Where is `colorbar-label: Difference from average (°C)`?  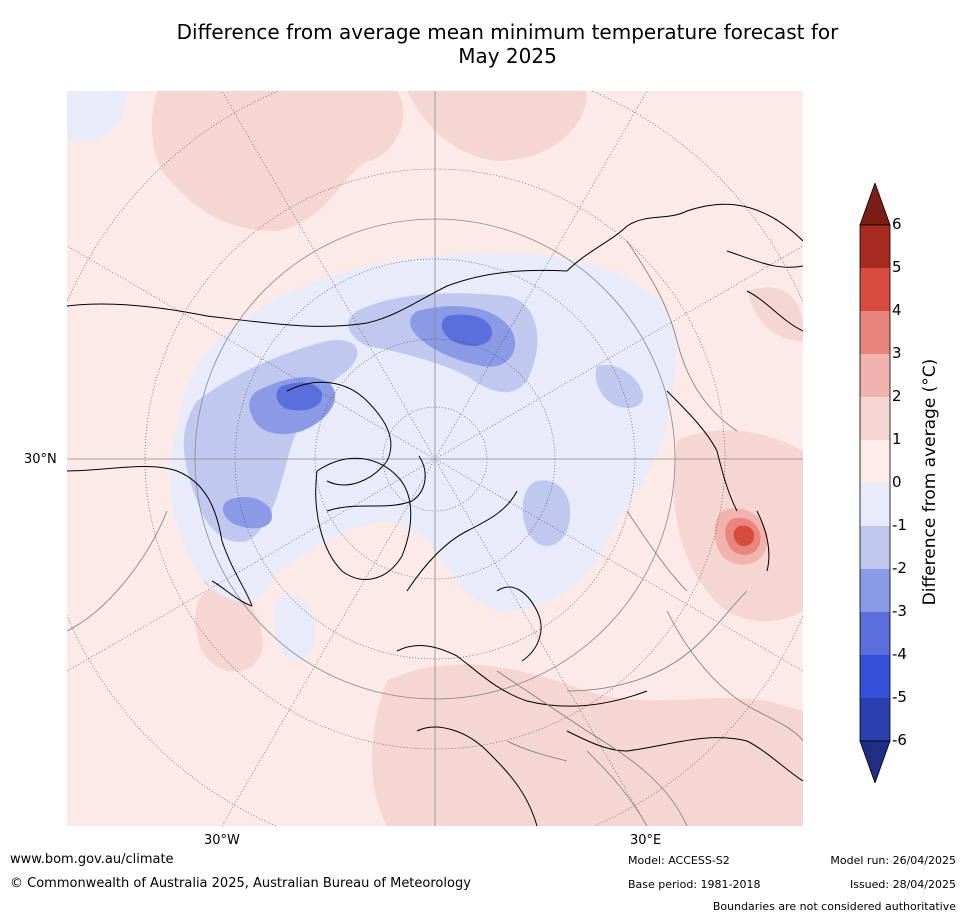 colorbar-label: Difference from average (°C) is located at coordinates (930, 482).